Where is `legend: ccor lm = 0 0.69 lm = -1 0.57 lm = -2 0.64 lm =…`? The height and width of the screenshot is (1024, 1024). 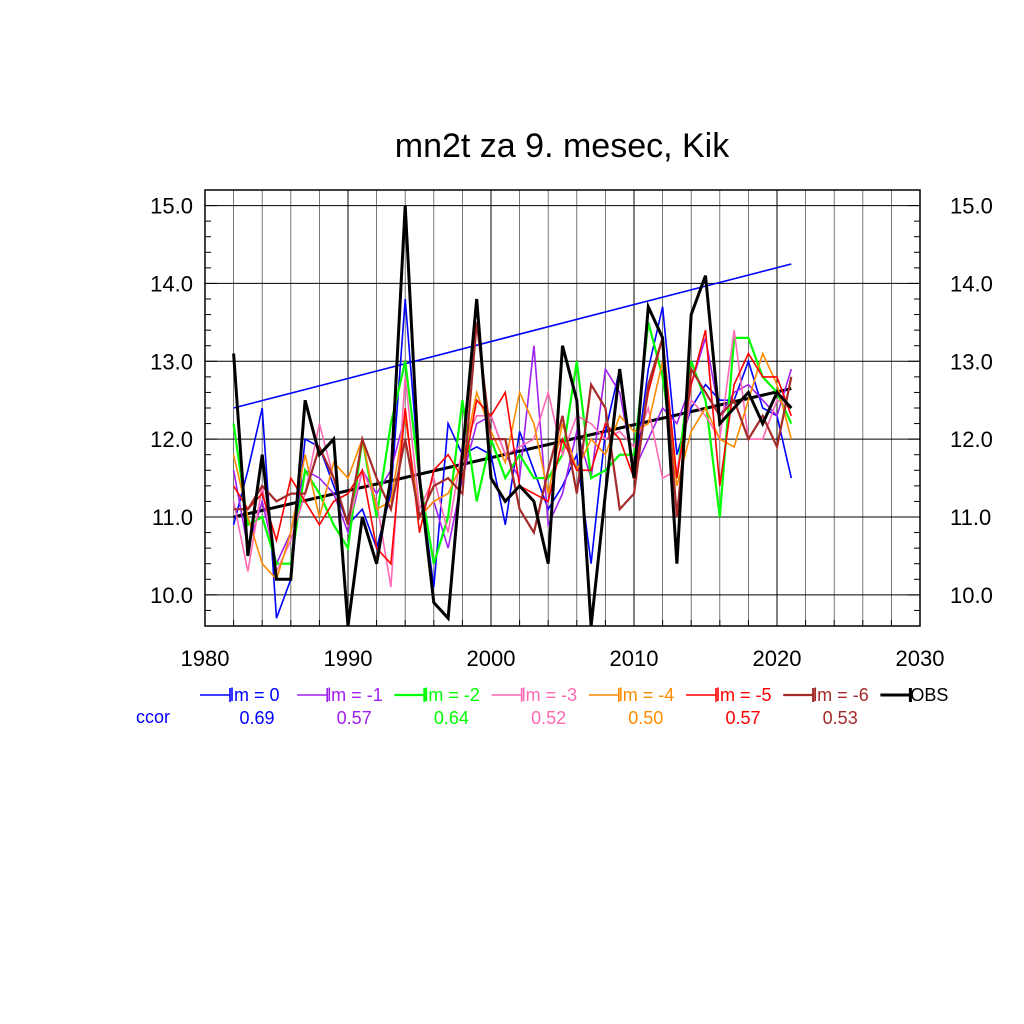
legend: ccor lm = 0 0.69 lm = -1 0.57 lm = -2 0.64 lm =… is located at coordinates (542, 706).